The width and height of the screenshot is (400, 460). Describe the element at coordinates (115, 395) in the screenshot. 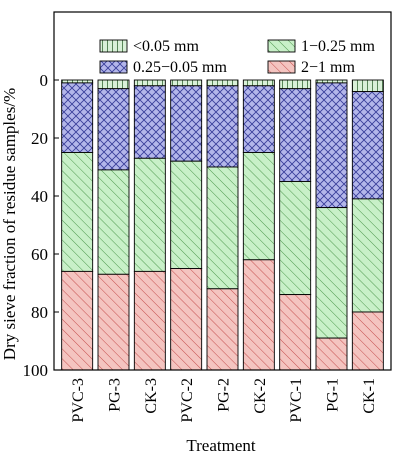

I see `x-tick-label-pg-3: PG-3` at that location.